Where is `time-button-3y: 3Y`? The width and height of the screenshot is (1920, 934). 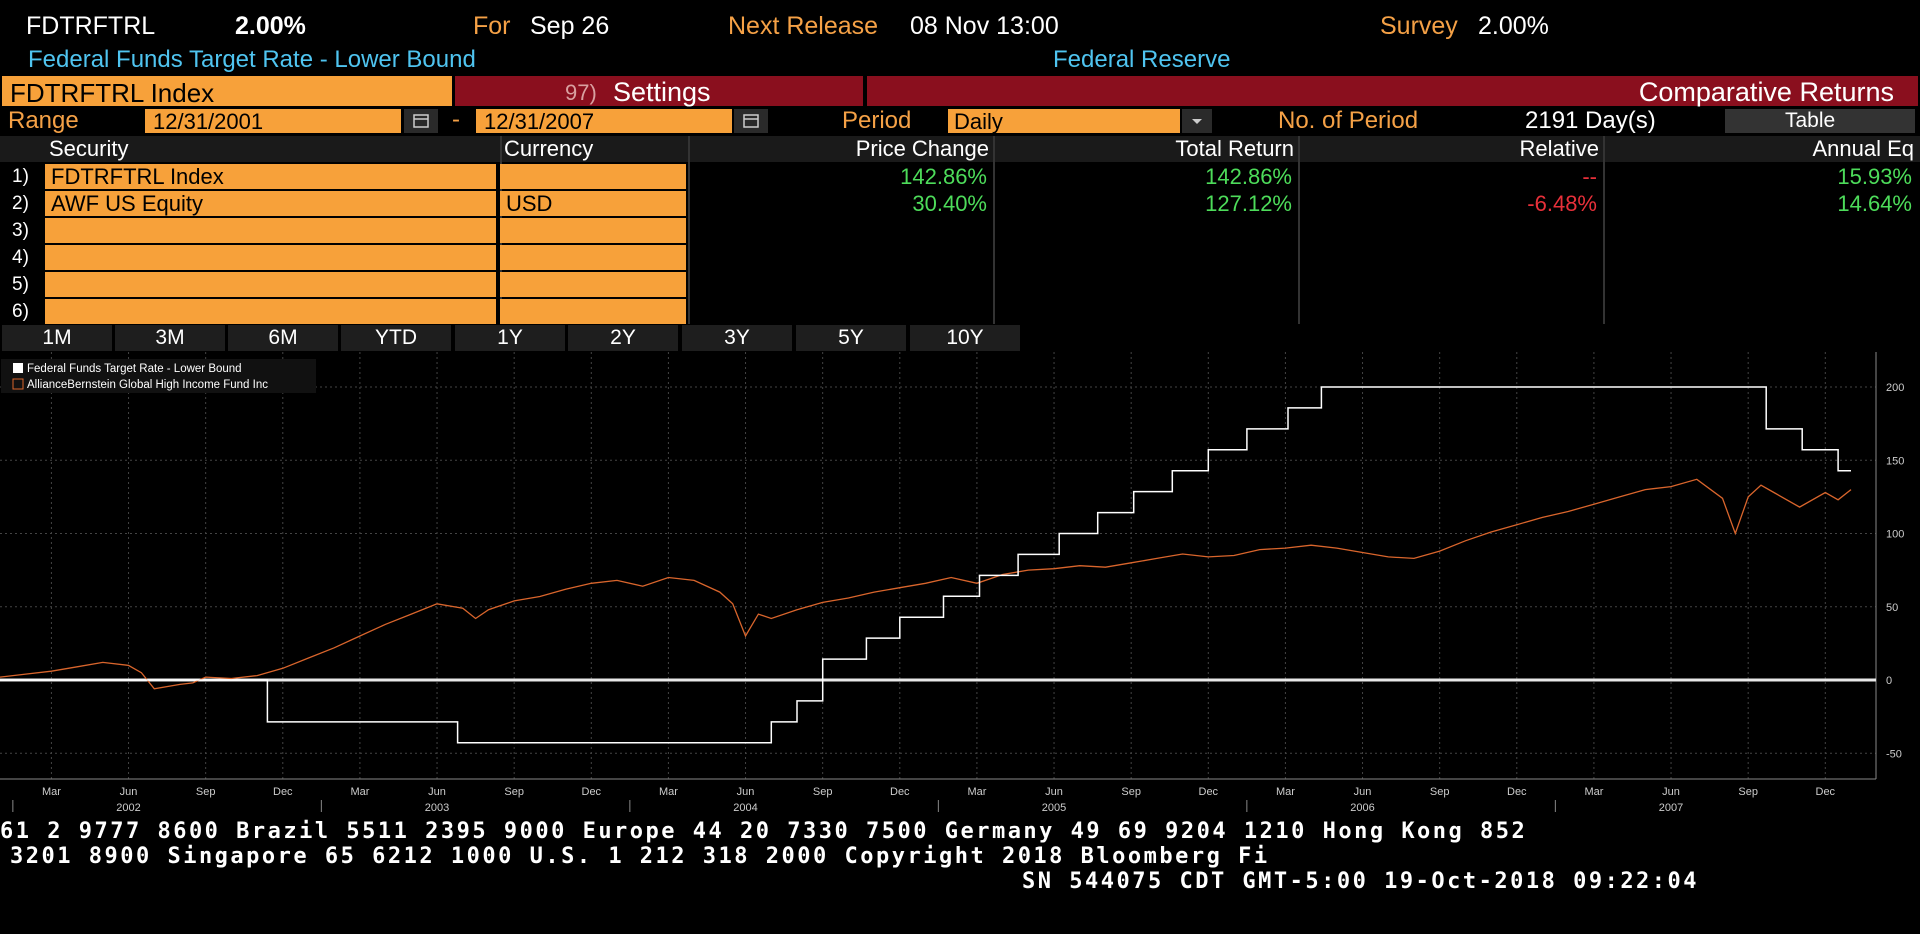 time-button-3y: 3Y is located at coordinates (737, 338).